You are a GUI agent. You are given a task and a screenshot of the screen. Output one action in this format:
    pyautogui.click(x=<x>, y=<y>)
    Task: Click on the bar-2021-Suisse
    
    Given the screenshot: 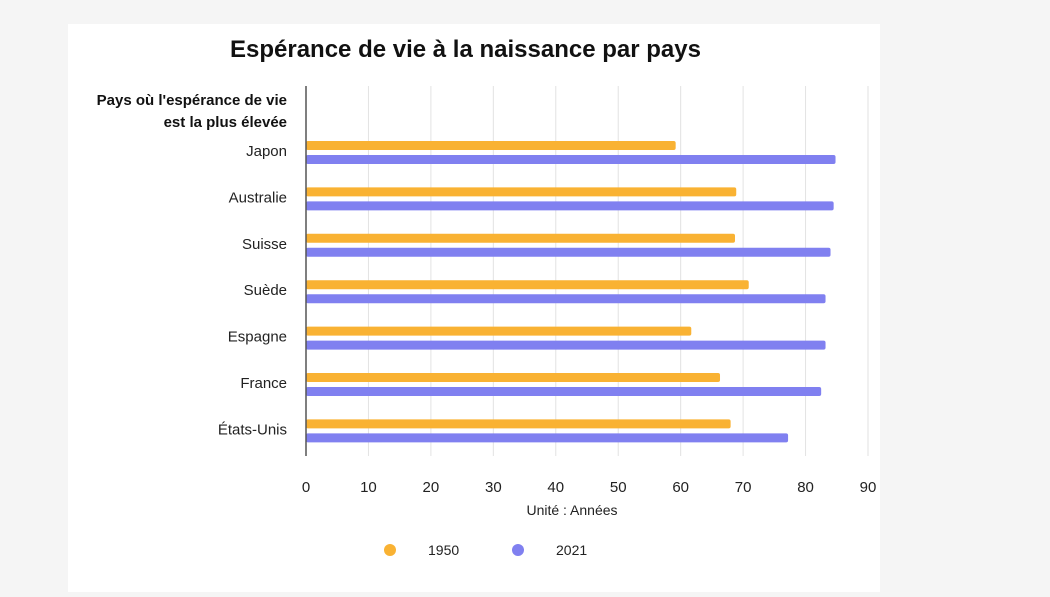 What is the action you would take?
    pyautogui.click(x=568, y=252)
    